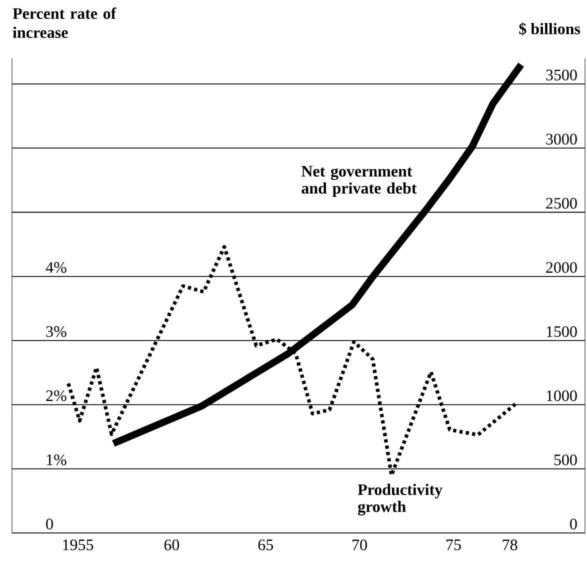  Describe the element at coordinates (561, 203) in the screenshot. I see `y2-tick-label: 2500` at that location.